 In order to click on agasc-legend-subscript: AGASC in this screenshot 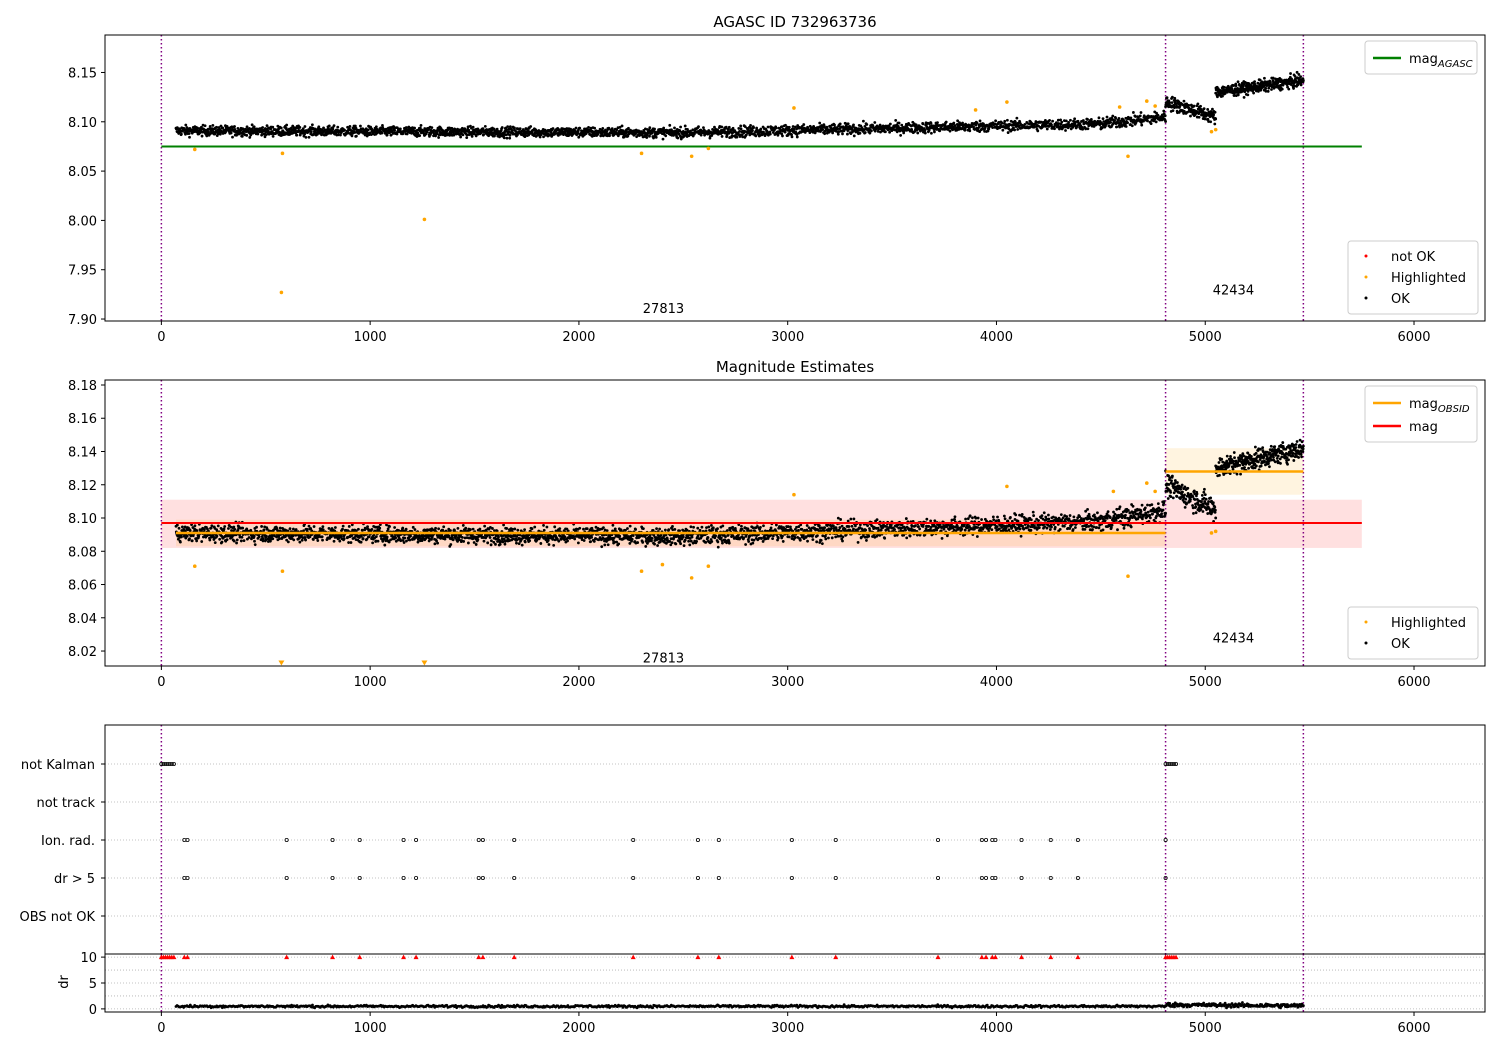, I will do `click(1455, 64)`.